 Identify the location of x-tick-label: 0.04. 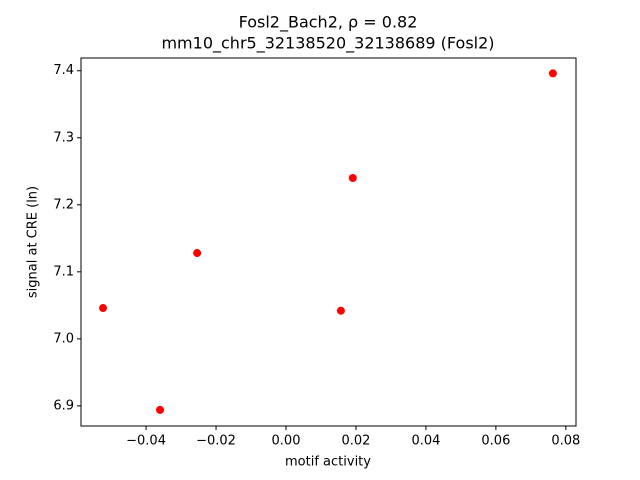
(425, 441).